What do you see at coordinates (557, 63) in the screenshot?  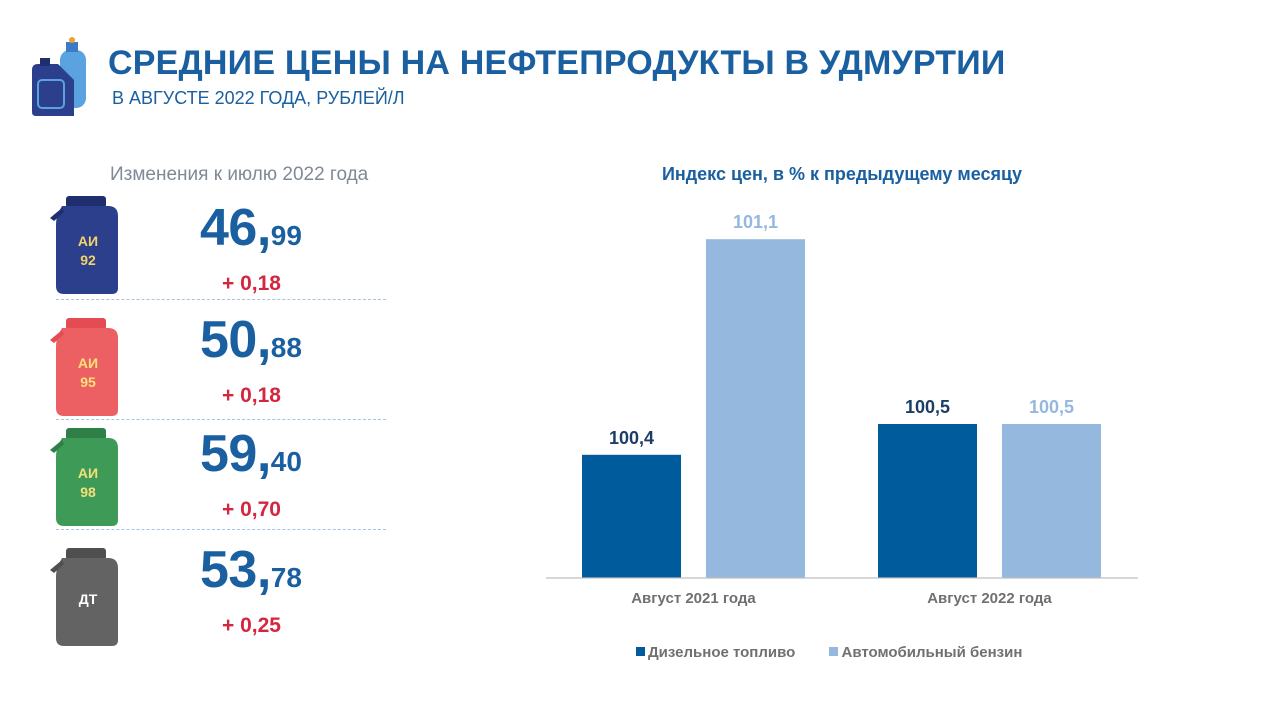 I see `page-title: СРЕДНИЕ ЦЕНЫ НА НЕФТЕПРОДУКТЫ В УДМУРТИИ` at bounding box center [557, 63].